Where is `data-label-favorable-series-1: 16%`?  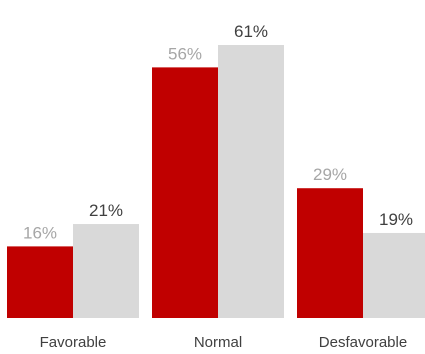
data-label-favorable-series-1: 16% is located at coordinates (40, 232).